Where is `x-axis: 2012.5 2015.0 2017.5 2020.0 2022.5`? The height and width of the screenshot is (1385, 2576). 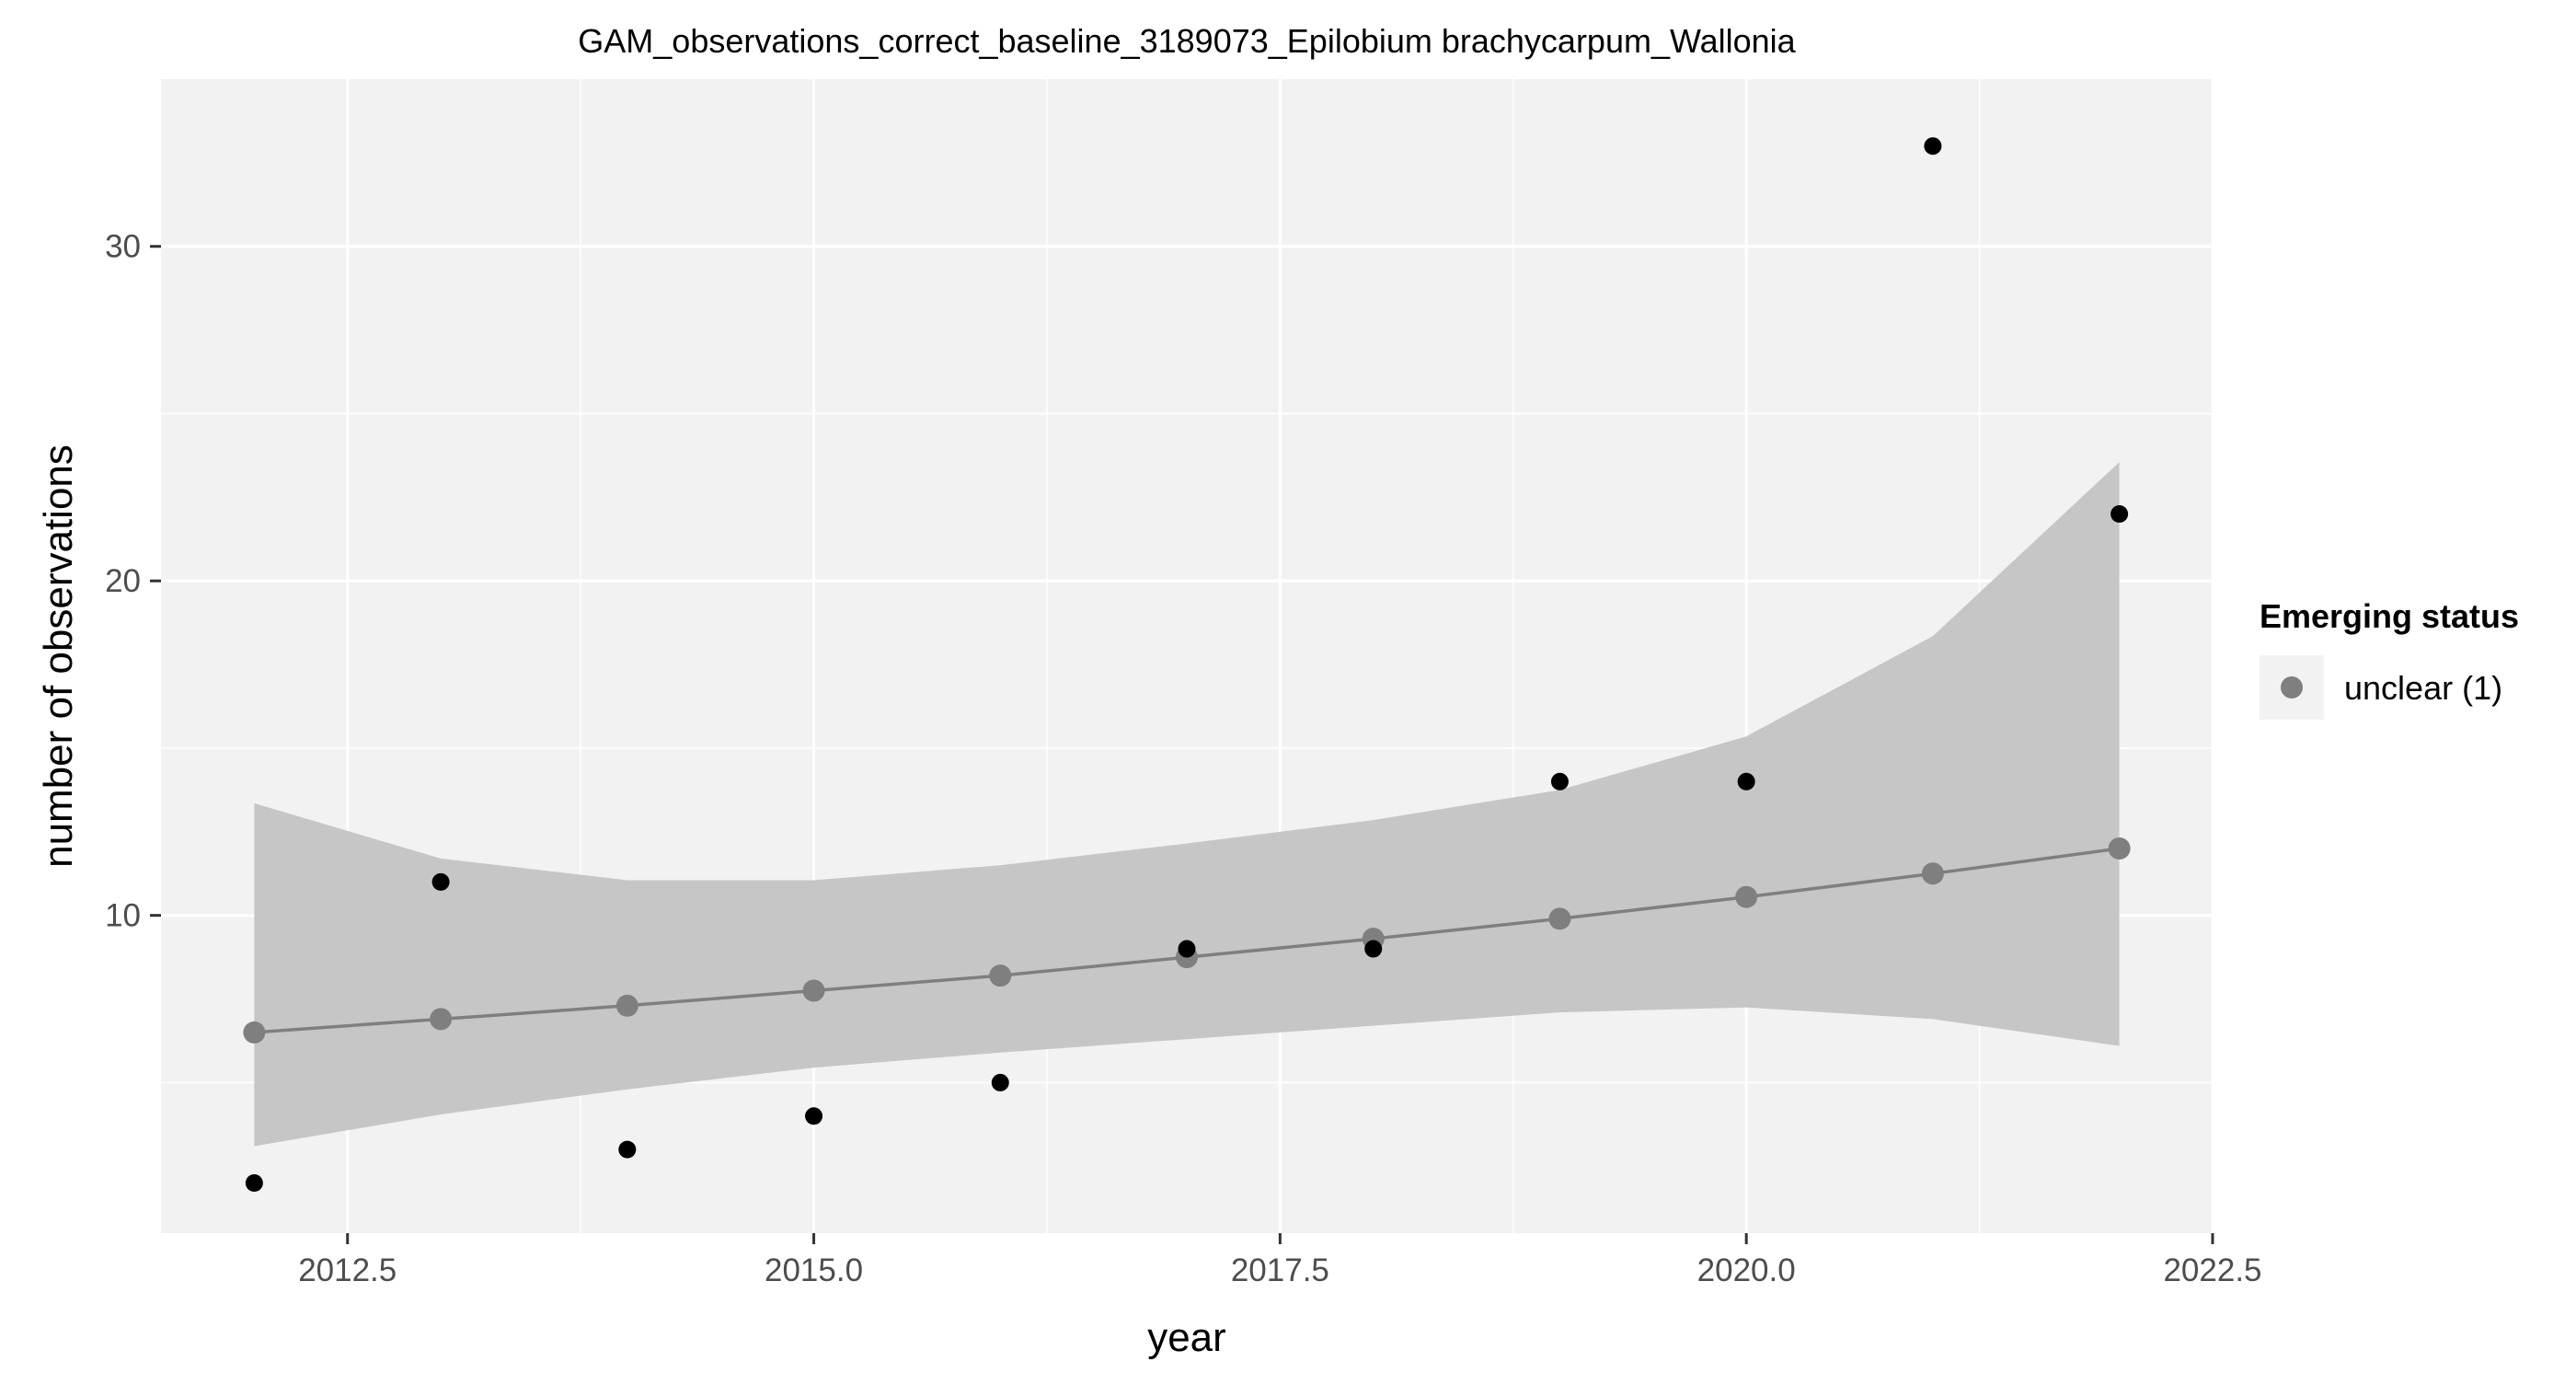 x-axis: 2012.5 2015.0 2017.5 2020.0 2022.5 is located at coordinates (1280, 1260).